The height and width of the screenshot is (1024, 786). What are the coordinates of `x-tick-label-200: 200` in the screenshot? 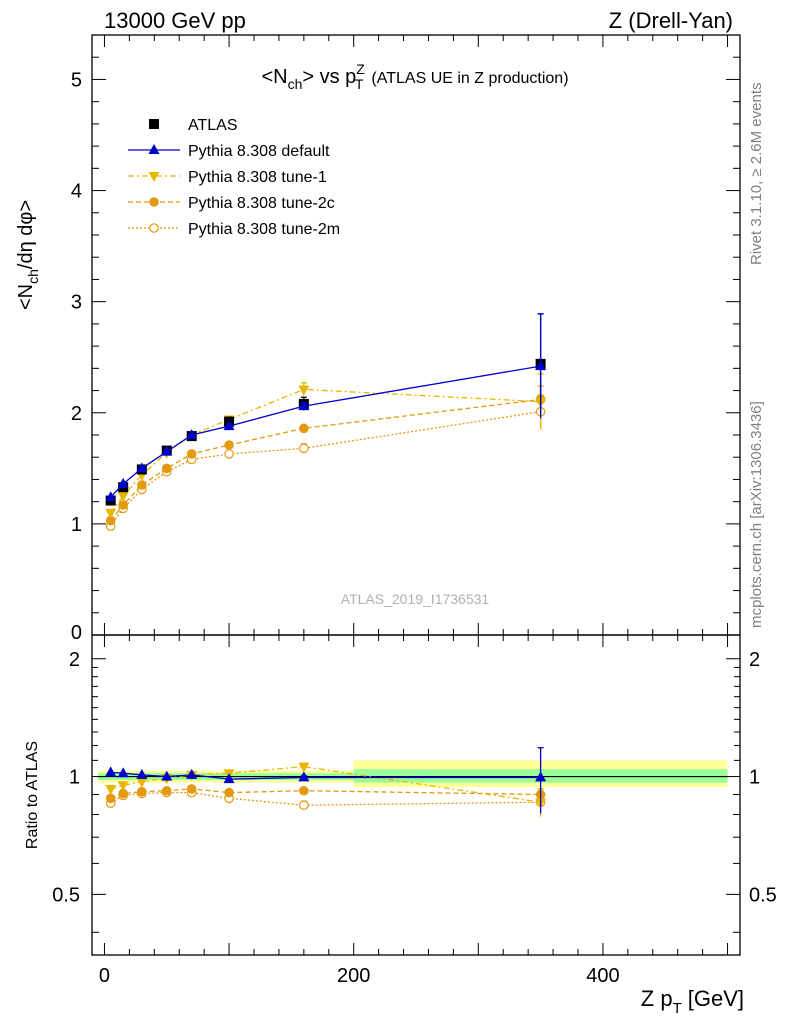 It's located at (353, 976).